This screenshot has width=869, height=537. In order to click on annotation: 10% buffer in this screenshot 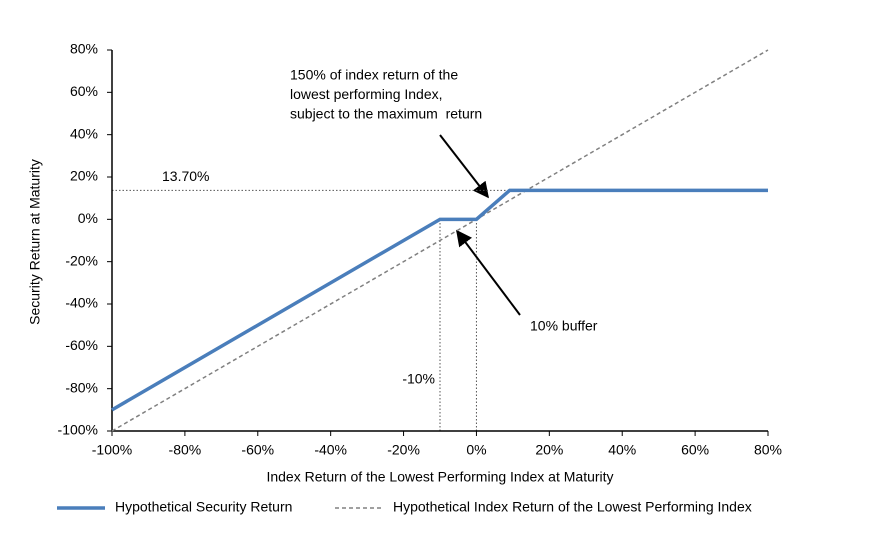, I will do `click(564, 326)`.